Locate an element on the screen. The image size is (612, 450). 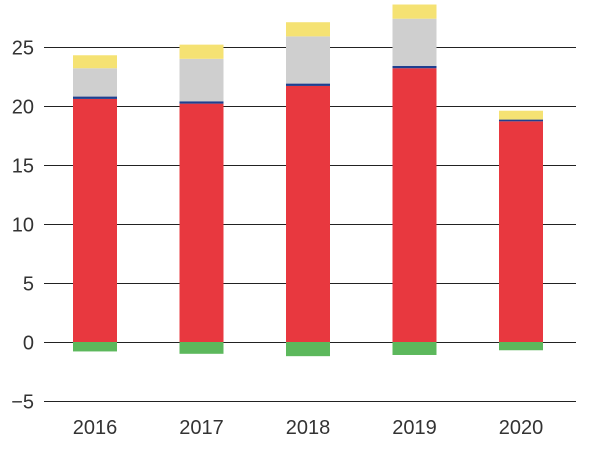
x-tick-label: 2018 is located at coordinates (308, 428).